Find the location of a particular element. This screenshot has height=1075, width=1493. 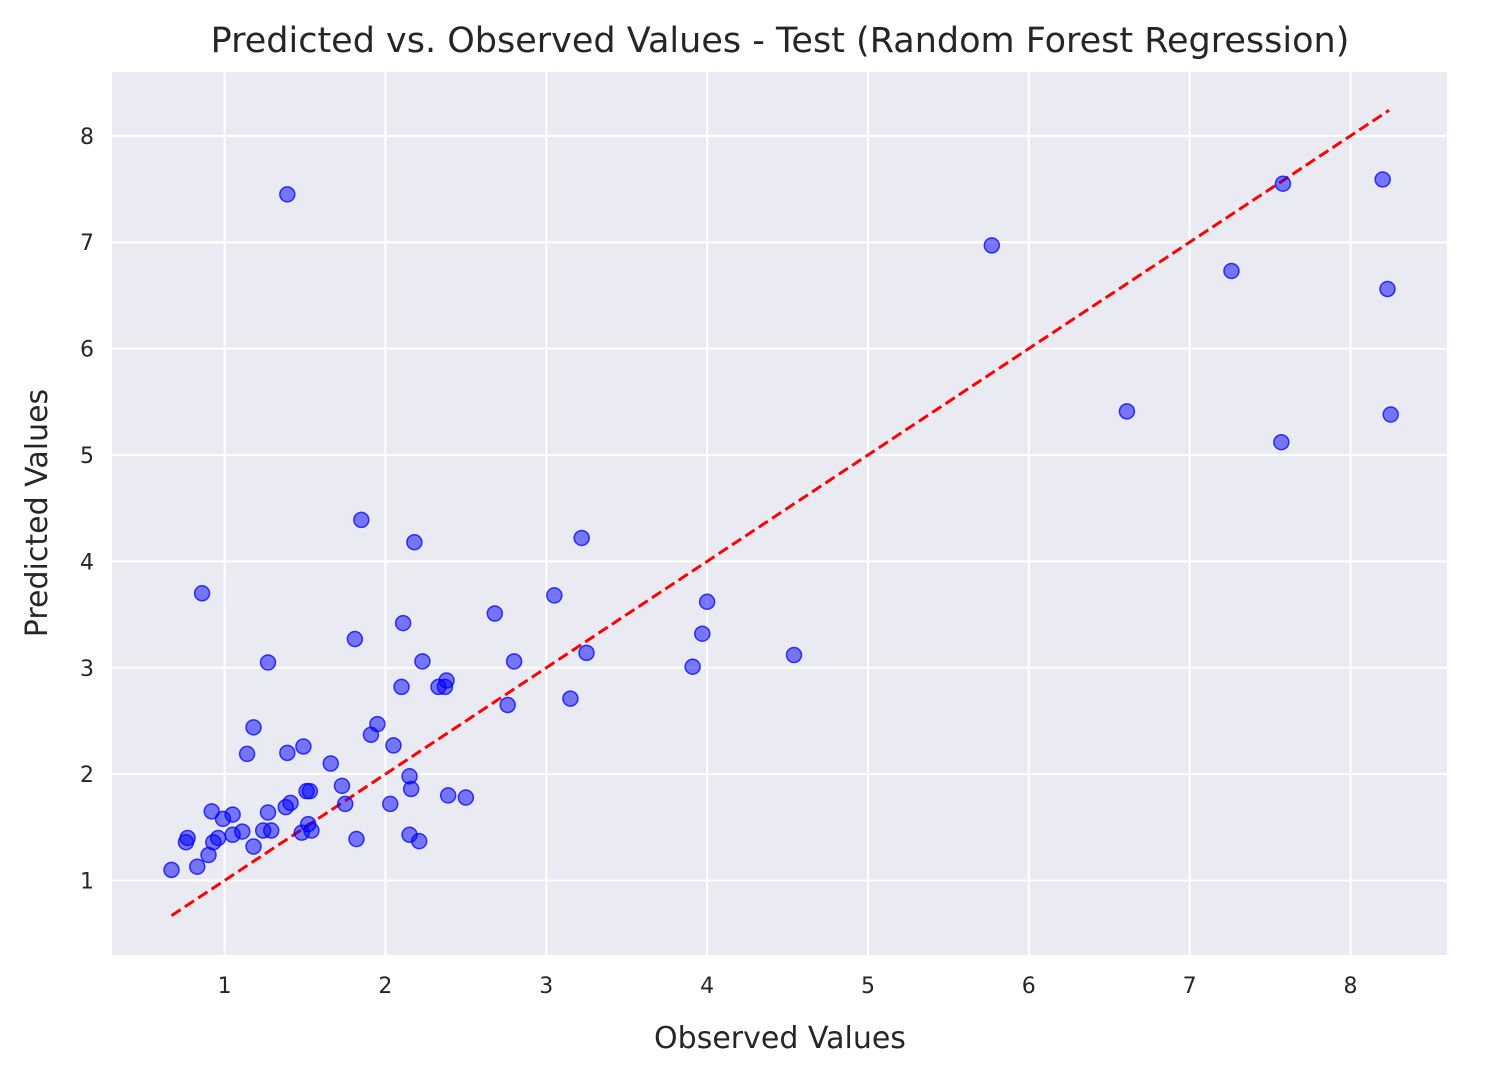

y-axis-title: Predicted Values is located at coordinates (37, 513).